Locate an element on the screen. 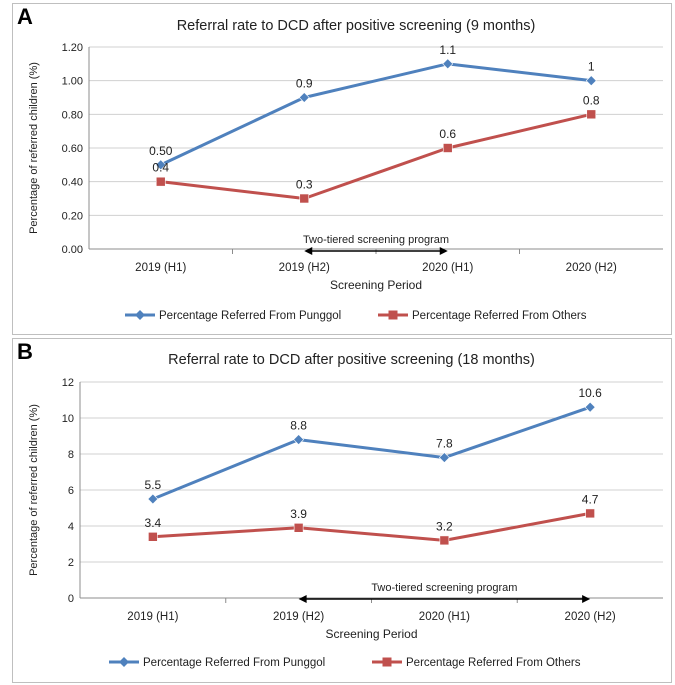 The image size is (675, 685). data-label: 3.9 is located at coordinates (298, 514).